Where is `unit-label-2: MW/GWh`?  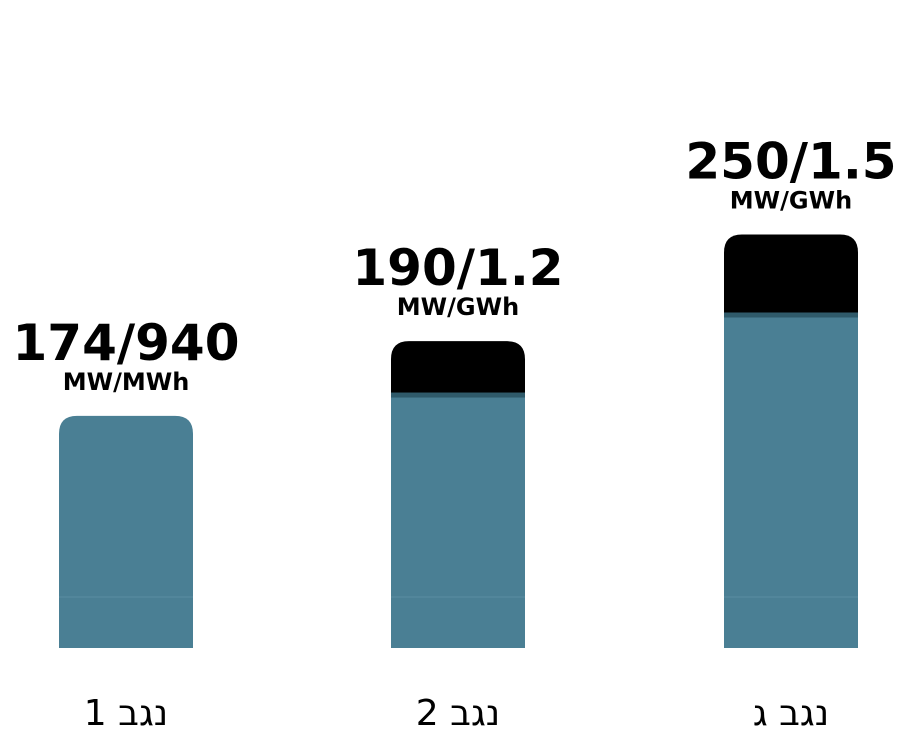 unit-label-2: MW/GWh is located at coordinates (458, 307).